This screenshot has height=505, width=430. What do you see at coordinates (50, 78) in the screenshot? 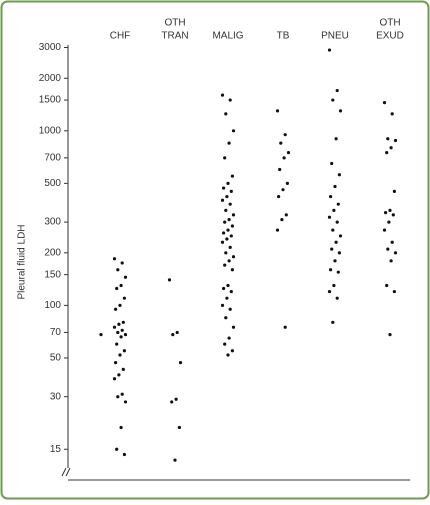
I see `y-tick-label: 2000` at bounding box center [50, 78].